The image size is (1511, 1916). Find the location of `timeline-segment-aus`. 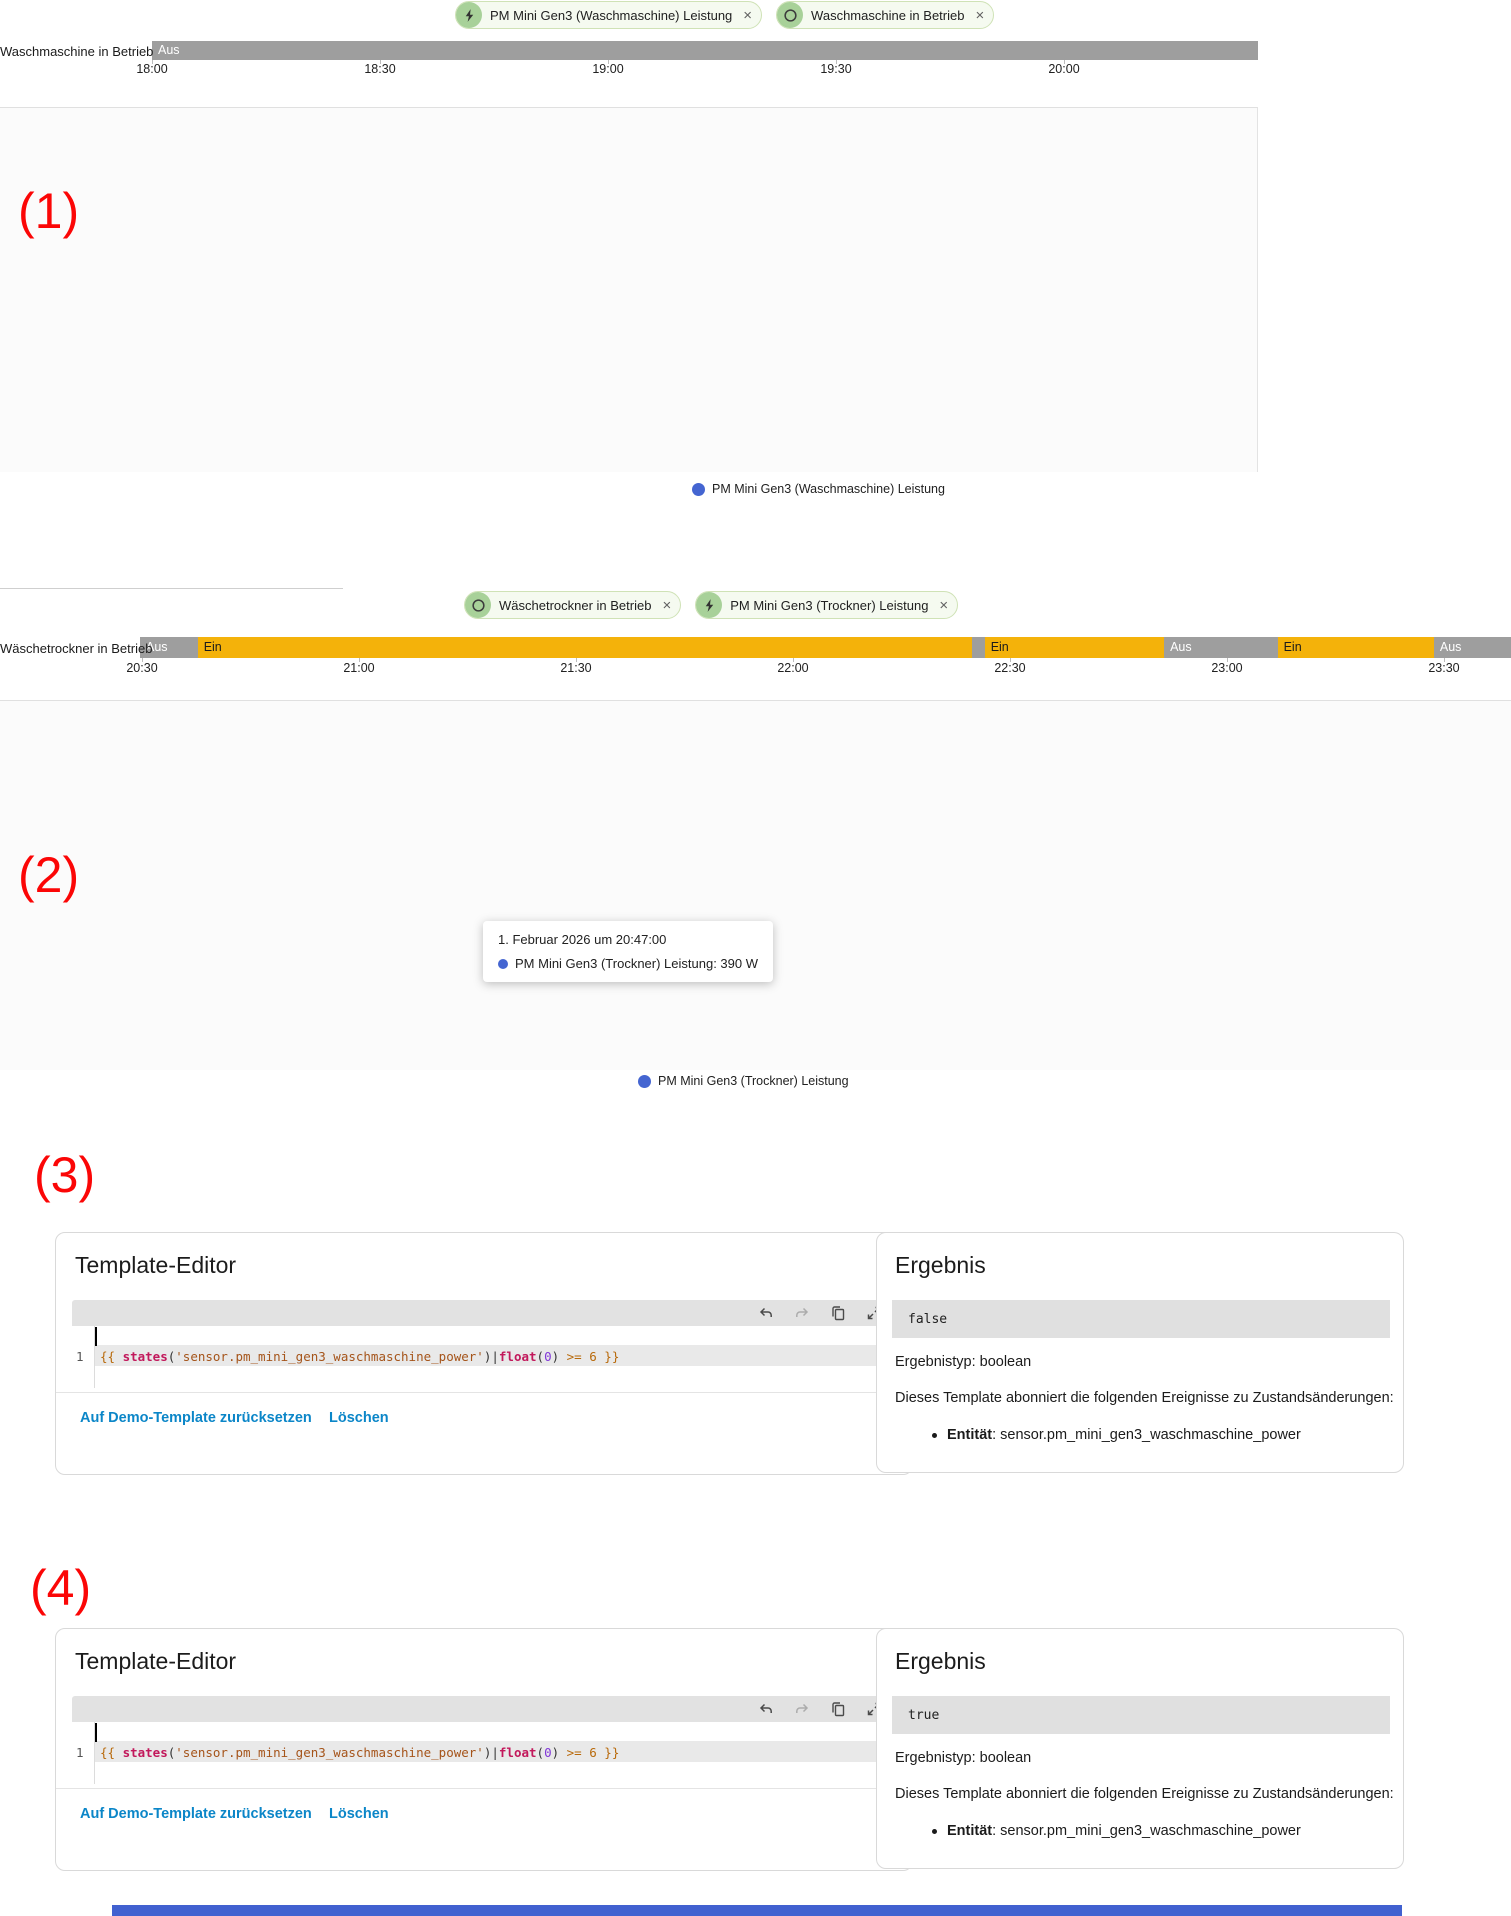

timeline-segment-aus is located at coordinates (978, 647).